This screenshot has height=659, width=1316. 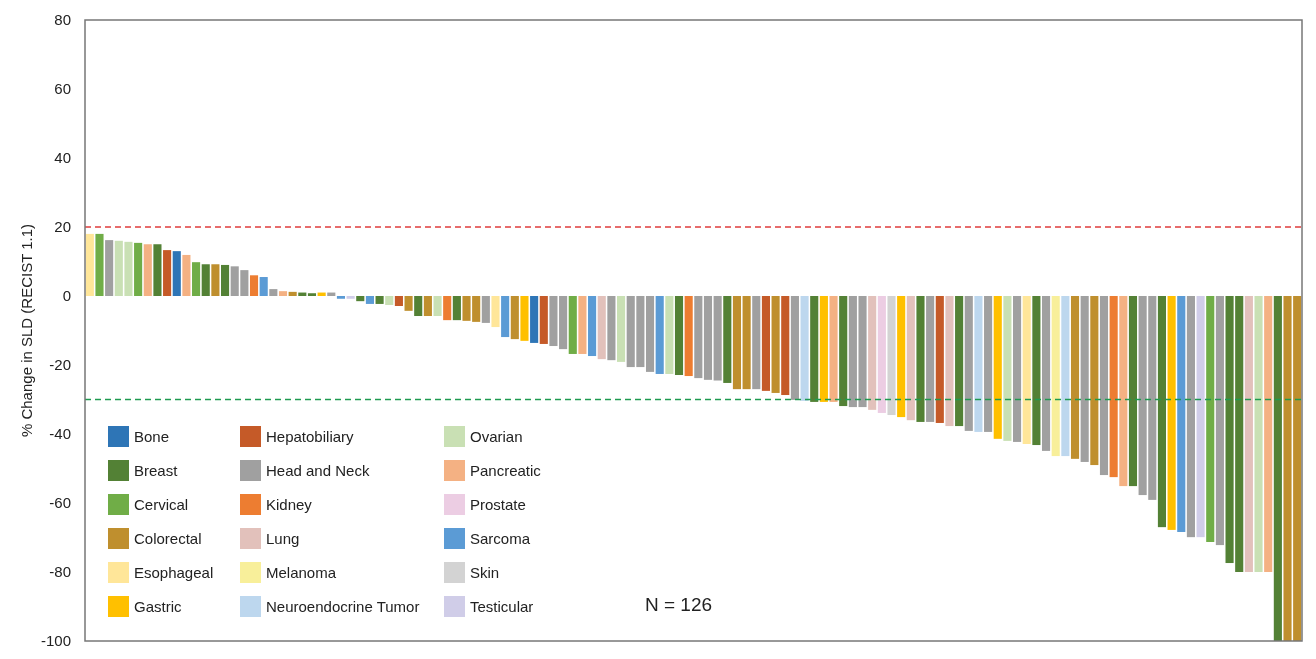 I want to click on legend-label: Testicular, so click(x=502, y=607).